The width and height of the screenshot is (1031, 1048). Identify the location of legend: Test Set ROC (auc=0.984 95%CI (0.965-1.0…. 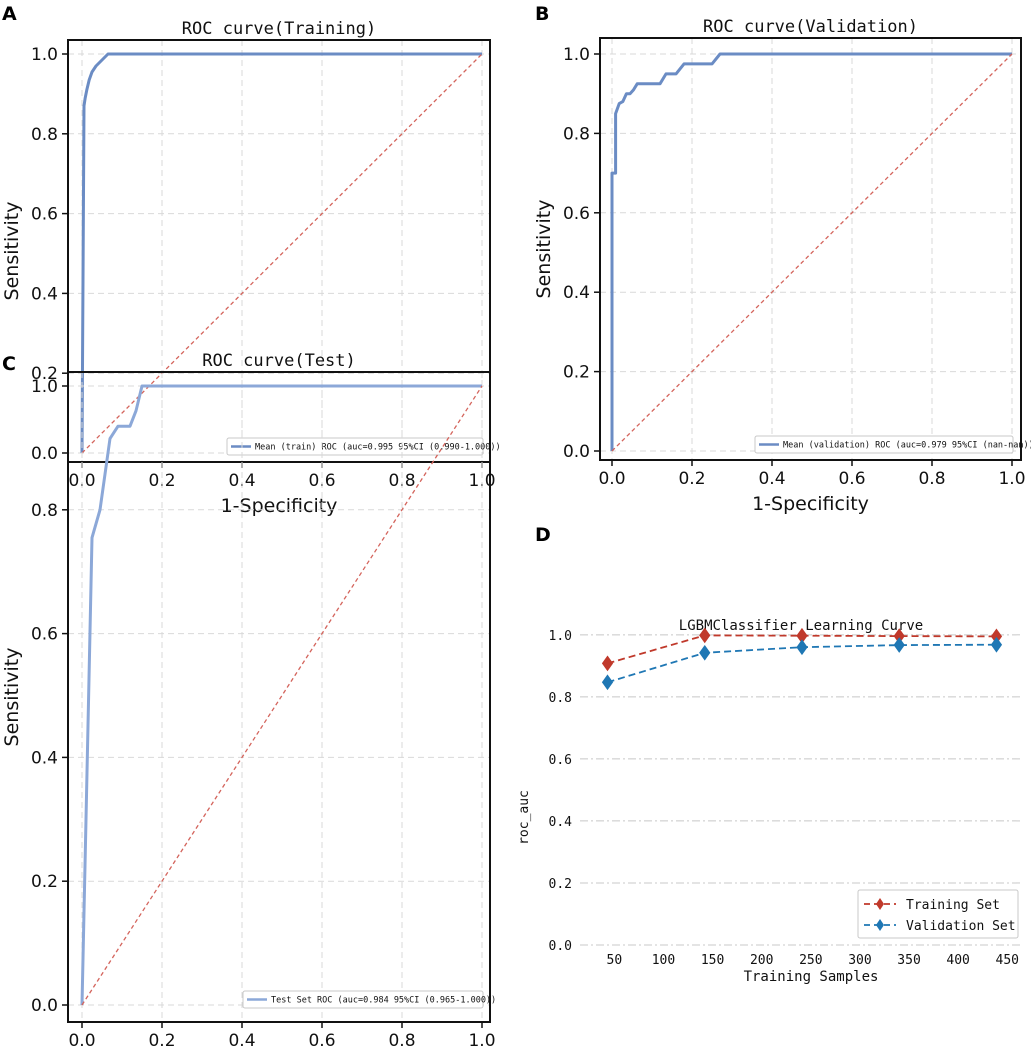
(369, 999).